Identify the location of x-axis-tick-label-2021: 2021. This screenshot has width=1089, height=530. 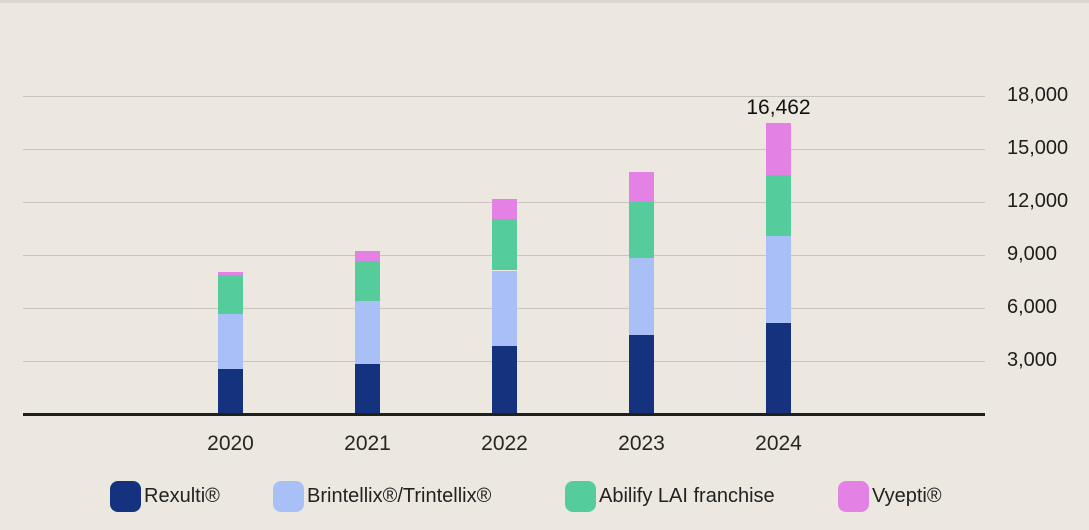
(367, 443).